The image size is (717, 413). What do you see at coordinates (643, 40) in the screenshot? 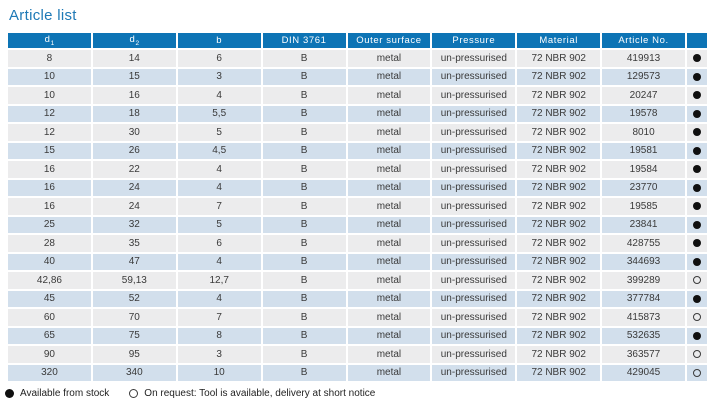
I see `column-header-article: Article No.` at bounding box center [643, 40].